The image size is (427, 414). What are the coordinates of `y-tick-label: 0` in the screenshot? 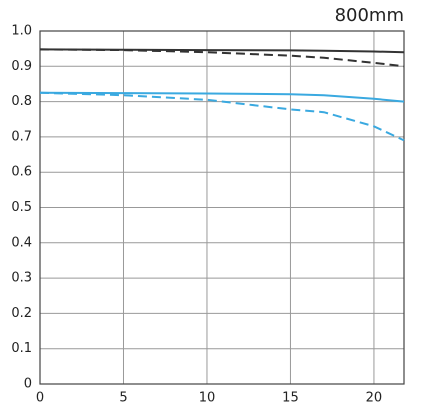 It's located at (28, 384).